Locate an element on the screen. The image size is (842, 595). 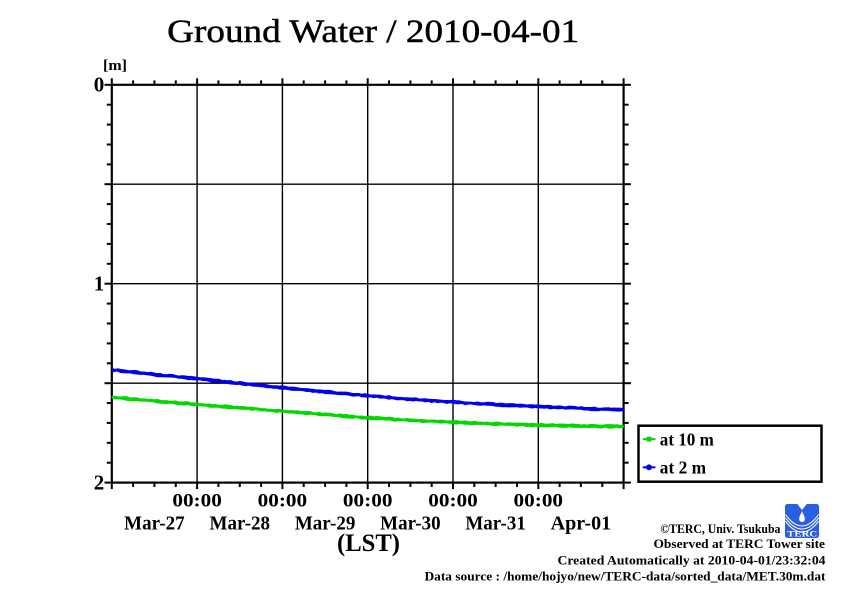
svg-text: [m] is located at coordinates (115, 66).